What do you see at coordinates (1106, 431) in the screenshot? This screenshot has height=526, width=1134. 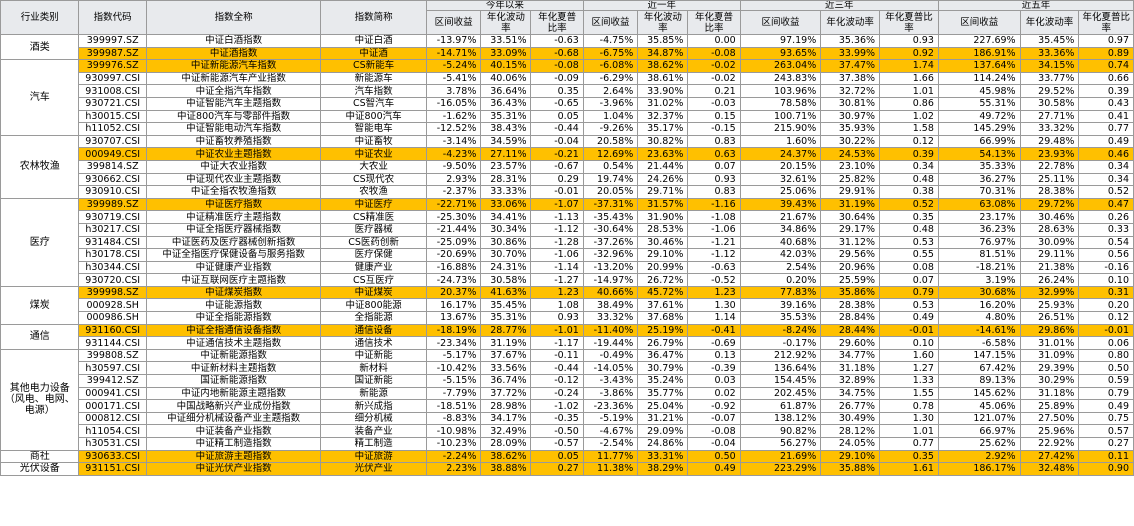 I see `value-cell: 0.57` at bounding box center [1106, 431].